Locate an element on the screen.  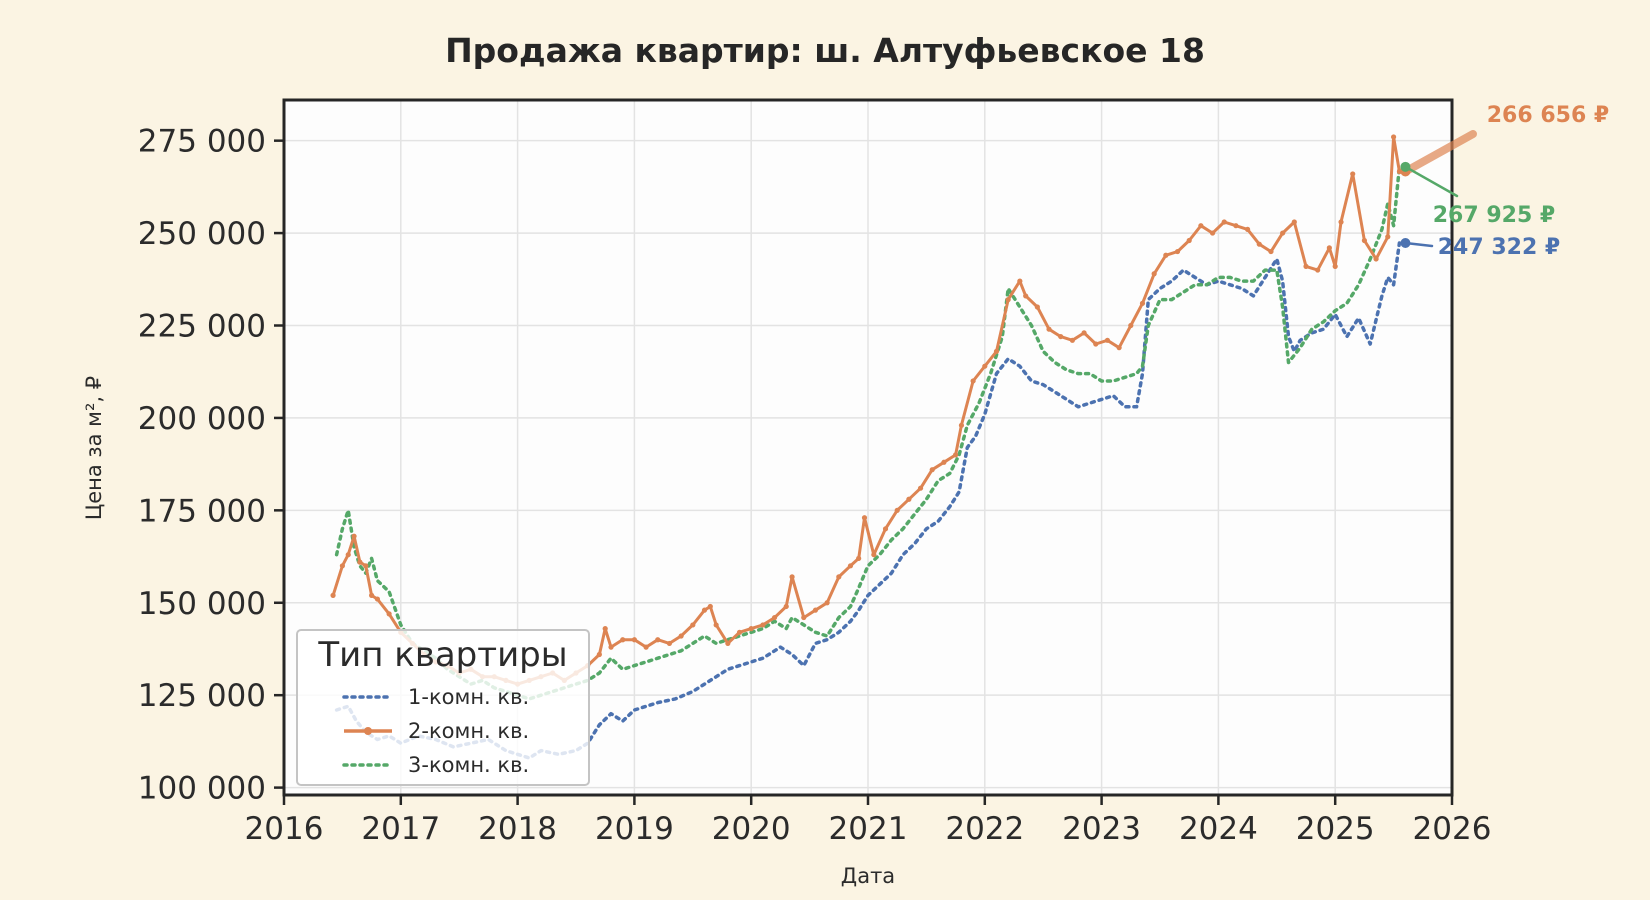
x-tick-label: 2022 is located at coordinates (984, 829).